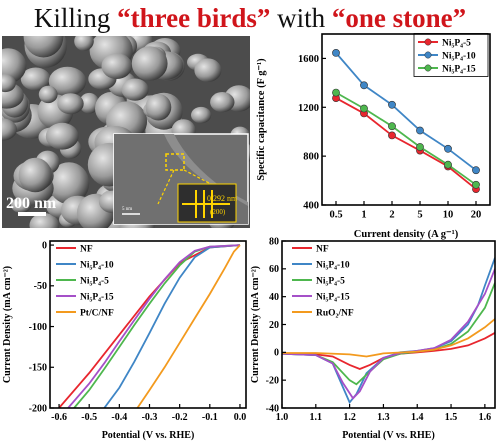 The image size is (500, 442). I want to click on scalebar-label: 200 nm, so click(31, 203).